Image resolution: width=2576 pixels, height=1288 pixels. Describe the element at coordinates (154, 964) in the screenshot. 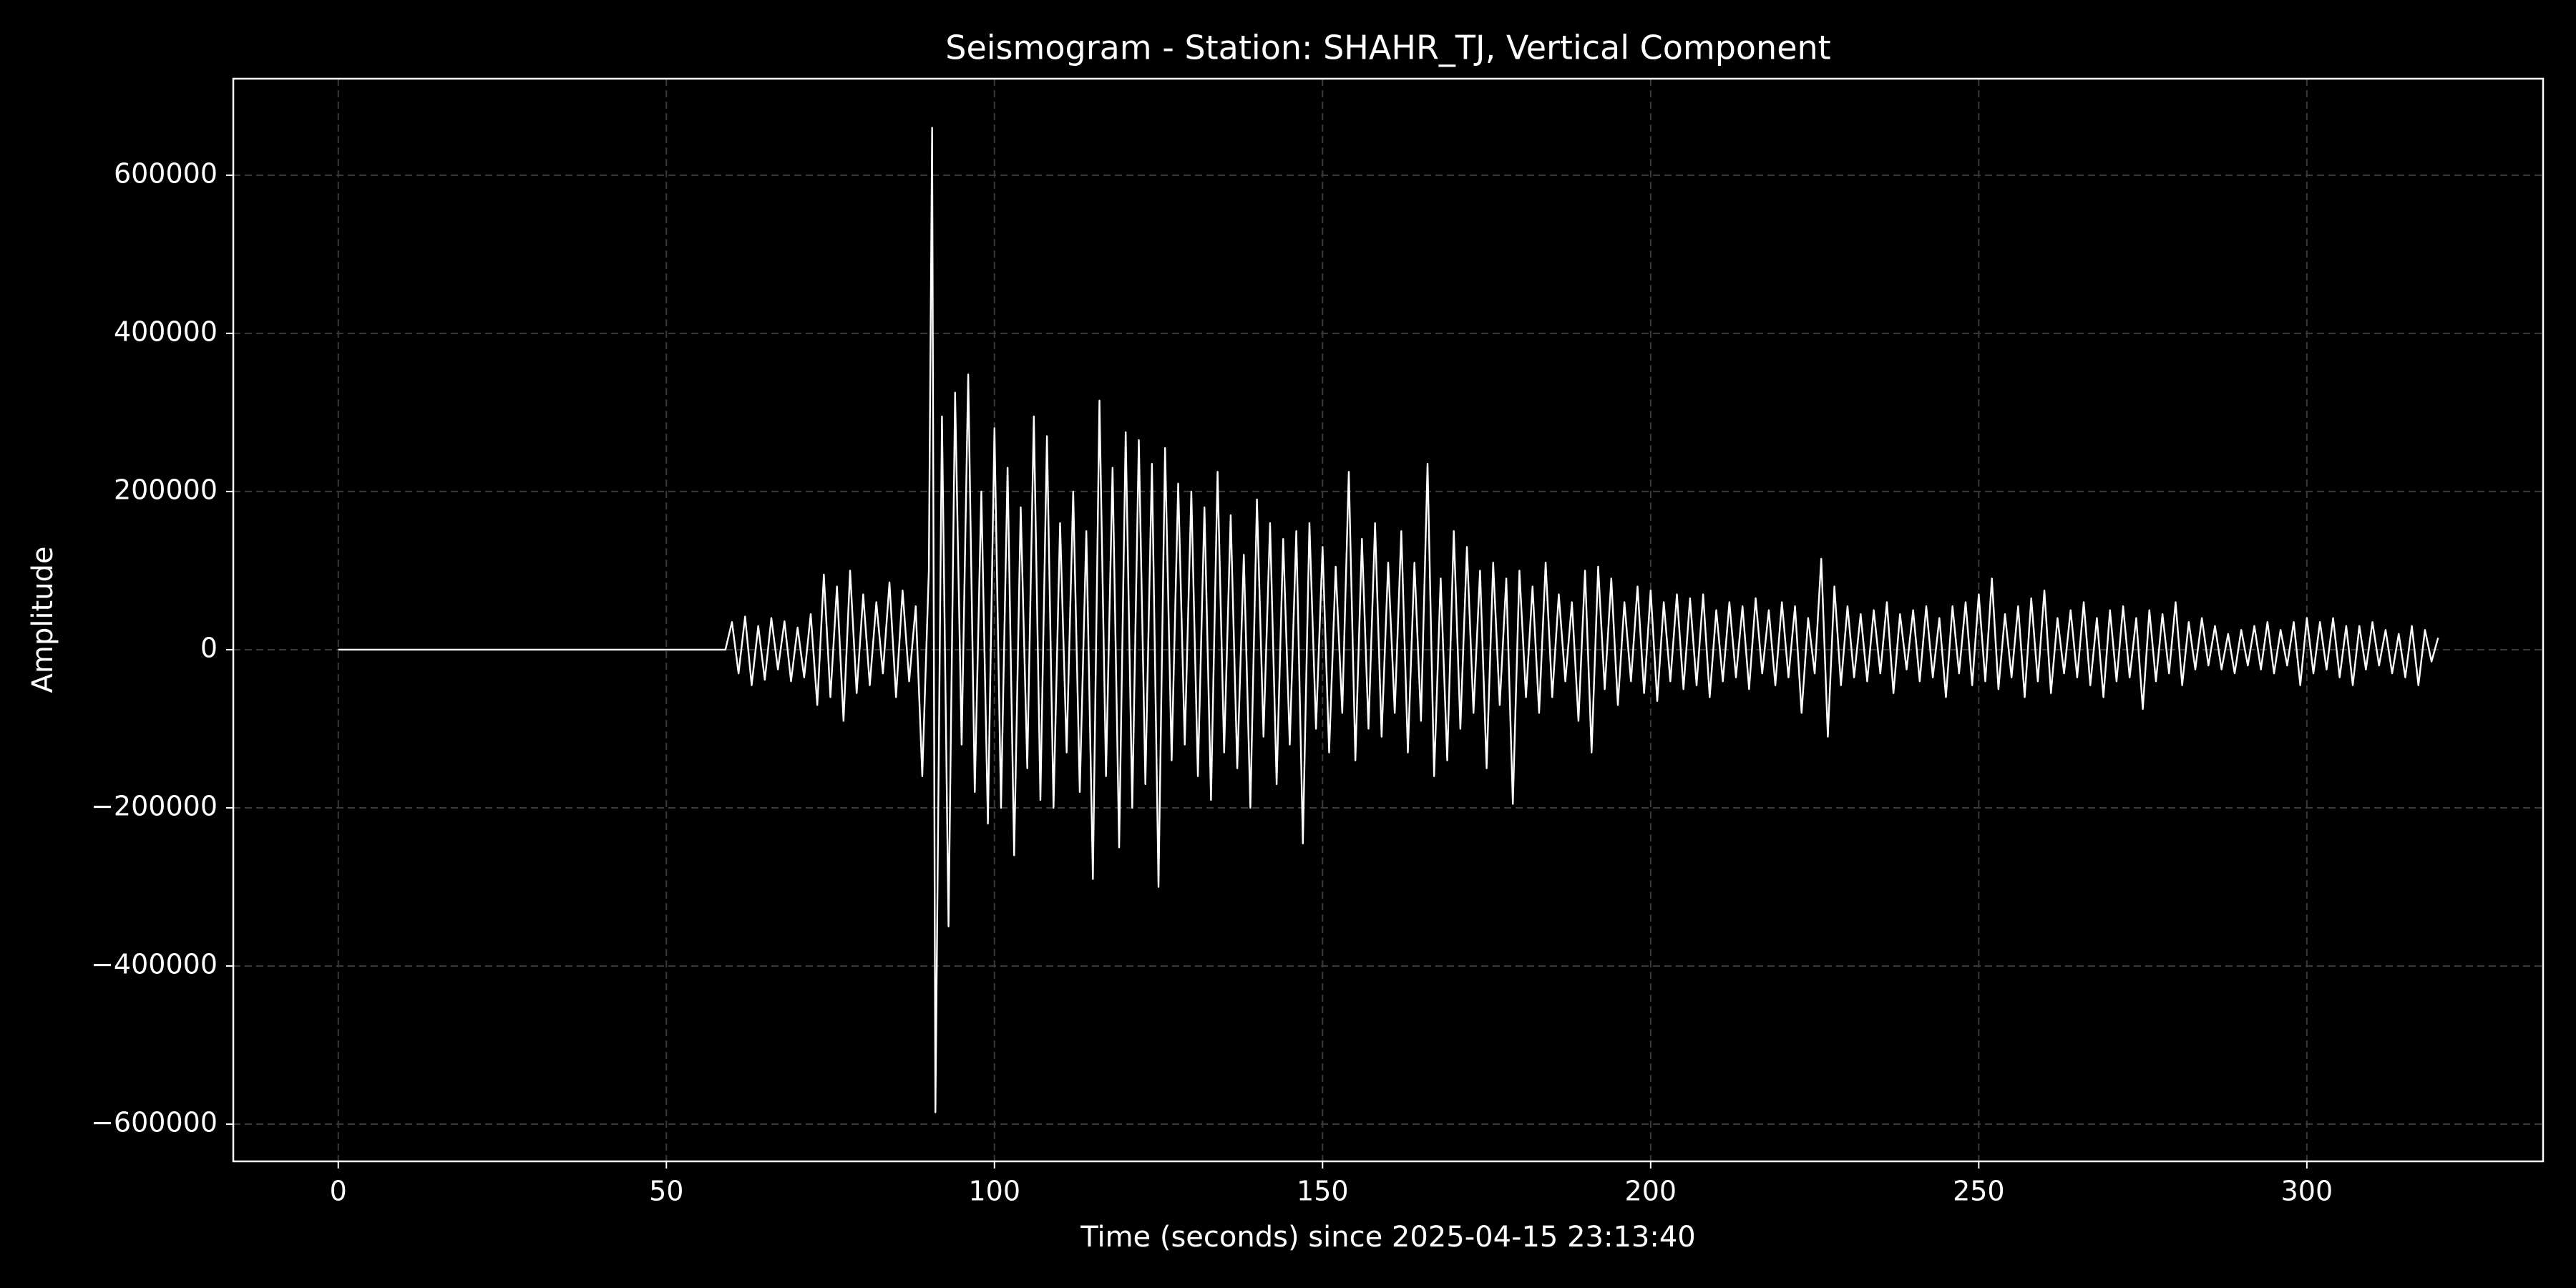

I see `y-tick-label: −400000` at that location.